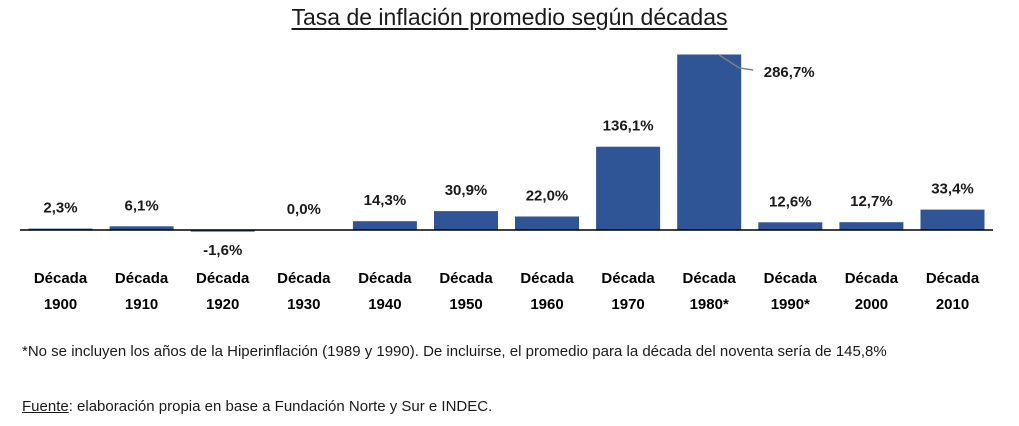 This screenshot has height=426, width=1019. I want to click on data-label: 12,6%, so click(790, 201).